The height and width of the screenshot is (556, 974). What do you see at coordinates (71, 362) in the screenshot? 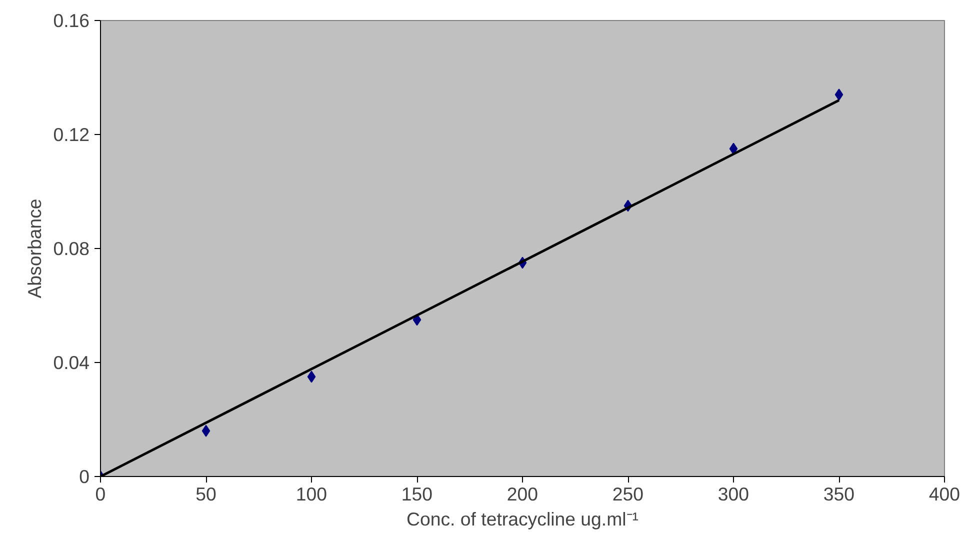
I see `y-tick-label: 0.04` at bounding box center [71, 362].